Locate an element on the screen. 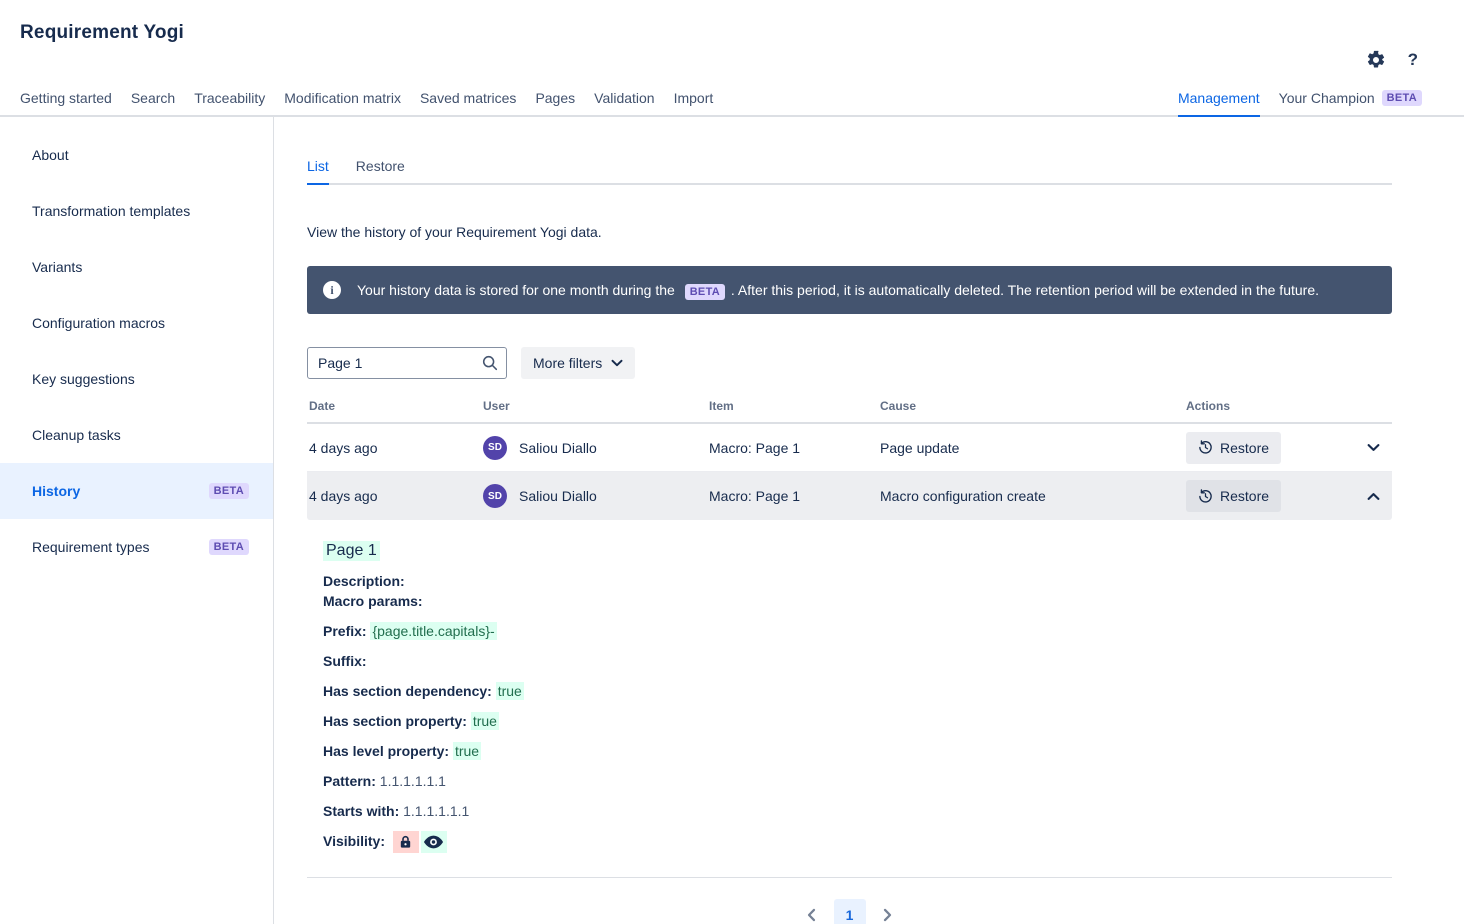  visibility-label: Visibility: is located at coordinates (354, 841).